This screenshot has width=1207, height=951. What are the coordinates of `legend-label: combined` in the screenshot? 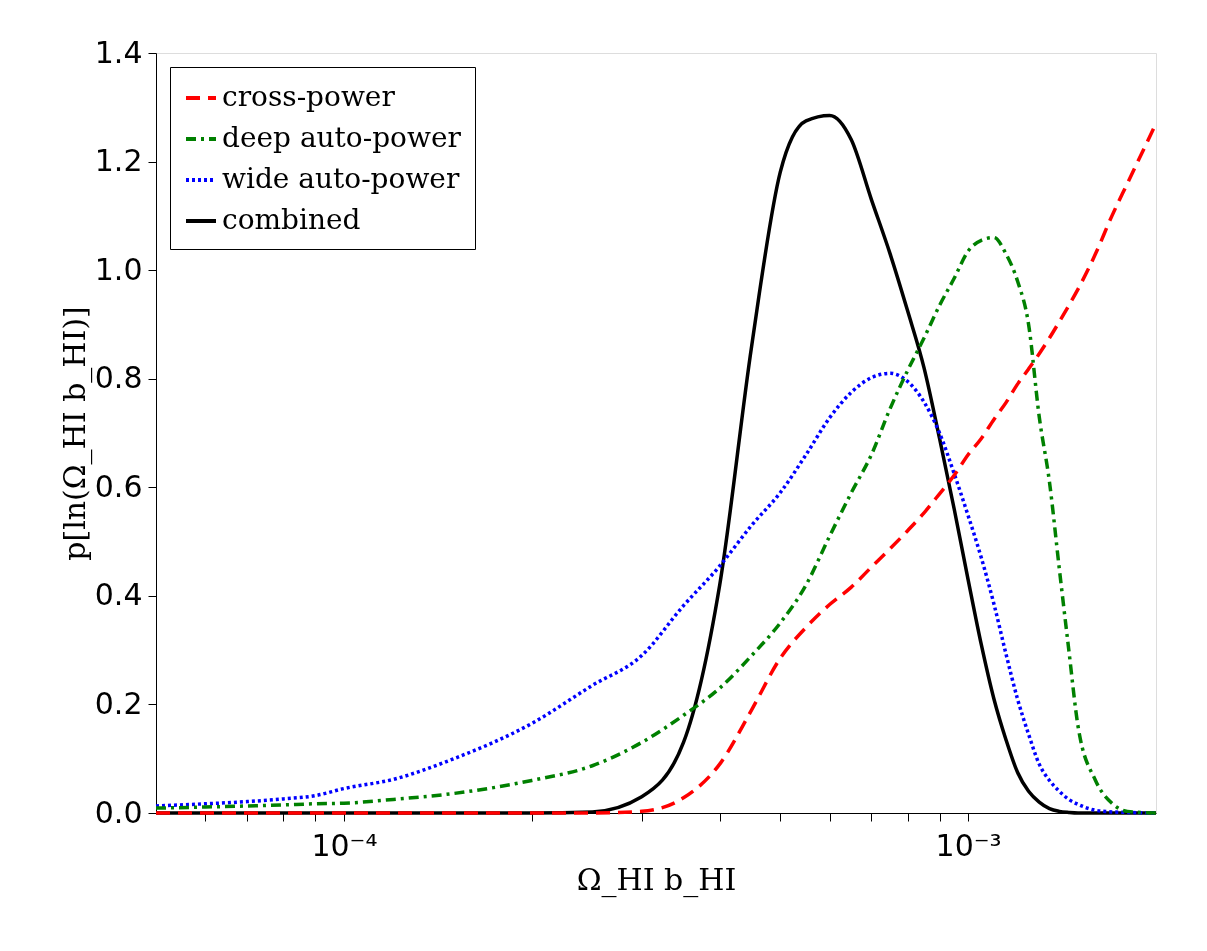 It's located at (291, 219).